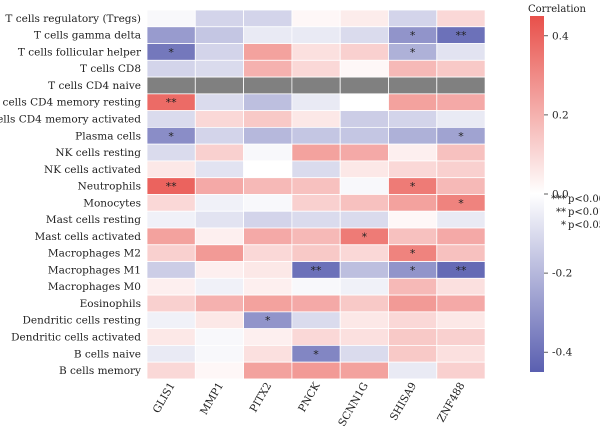 The image size is (600, 436). What do you see at coordinates (164, 397) in the screenshot?
I see `column-label: GLIS1` at bounding box center [164, 397].